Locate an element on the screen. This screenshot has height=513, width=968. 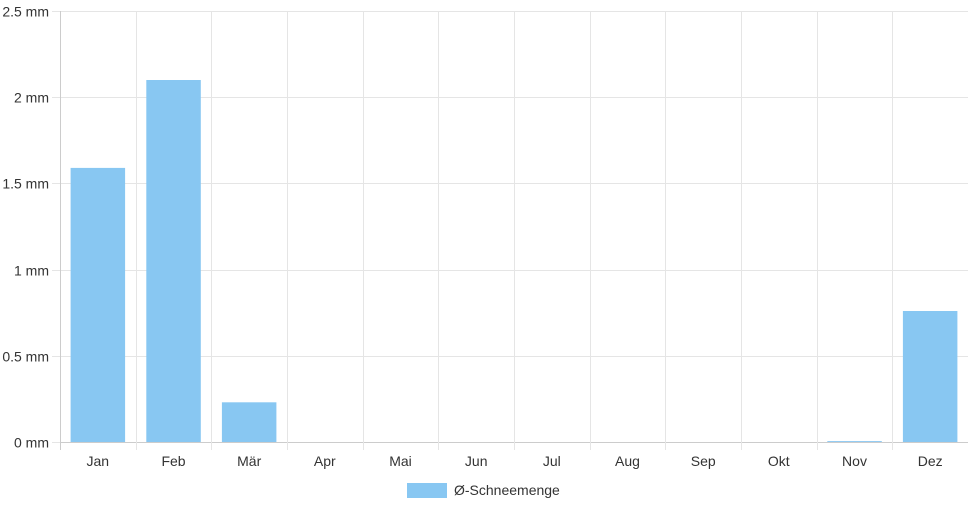
x-tick-label: Jul is located at coordinates (552, 461).